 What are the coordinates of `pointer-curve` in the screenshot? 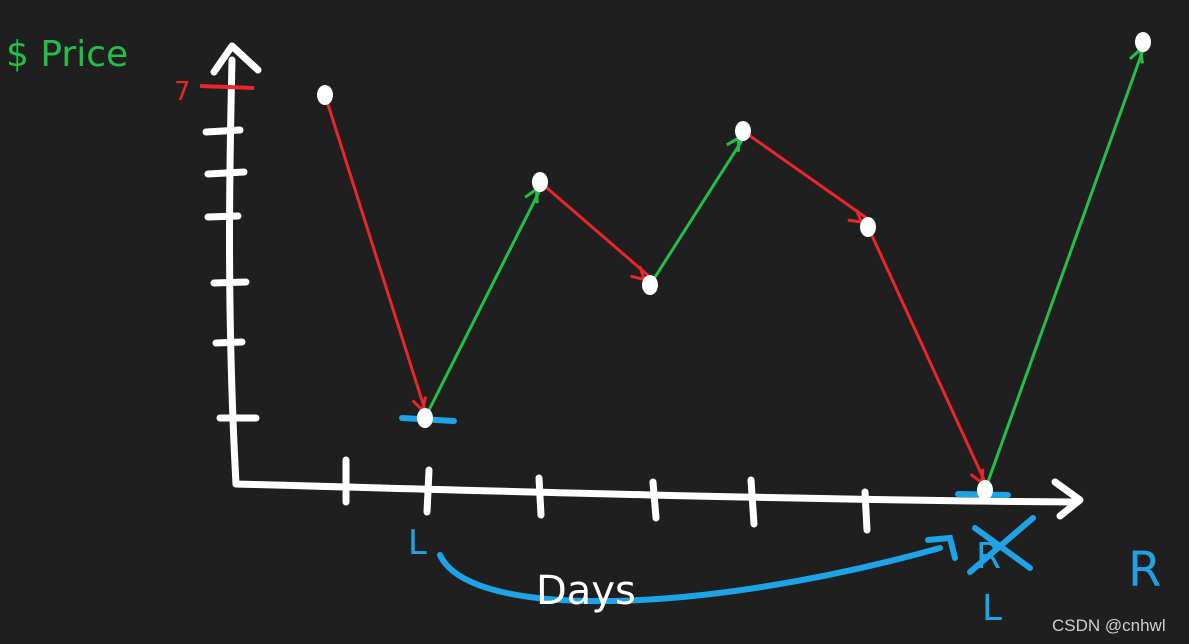 It's located at (690, 575).